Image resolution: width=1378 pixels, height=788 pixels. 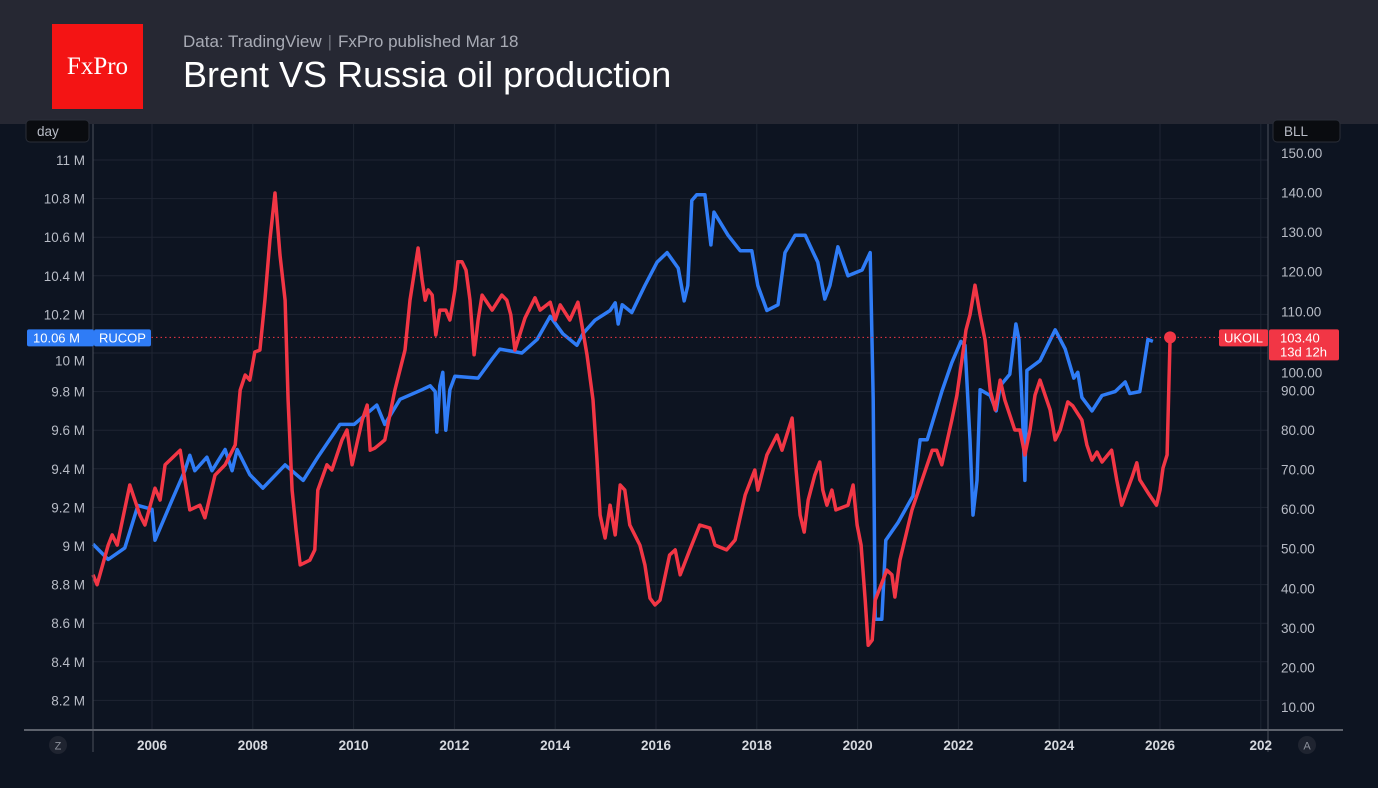 I want to click on rucop-name-badge, so click(x=122, y=338).